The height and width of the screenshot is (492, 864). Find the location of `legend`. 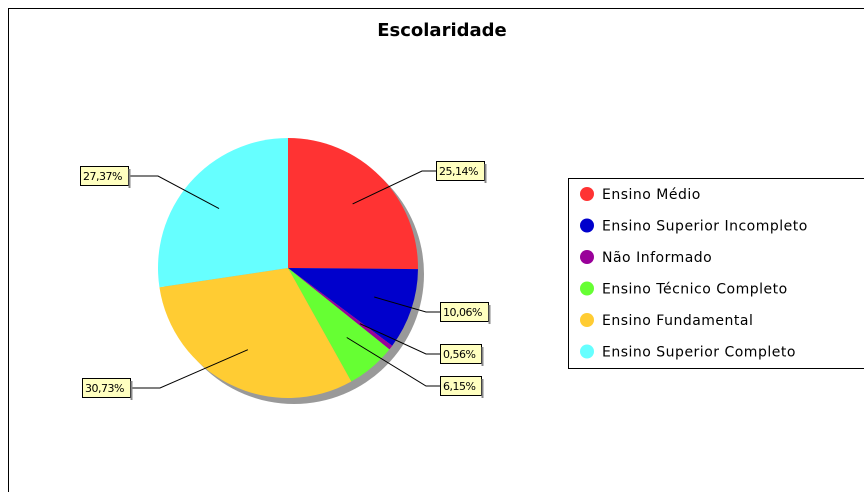

legend is located at coordinates (716, 273).